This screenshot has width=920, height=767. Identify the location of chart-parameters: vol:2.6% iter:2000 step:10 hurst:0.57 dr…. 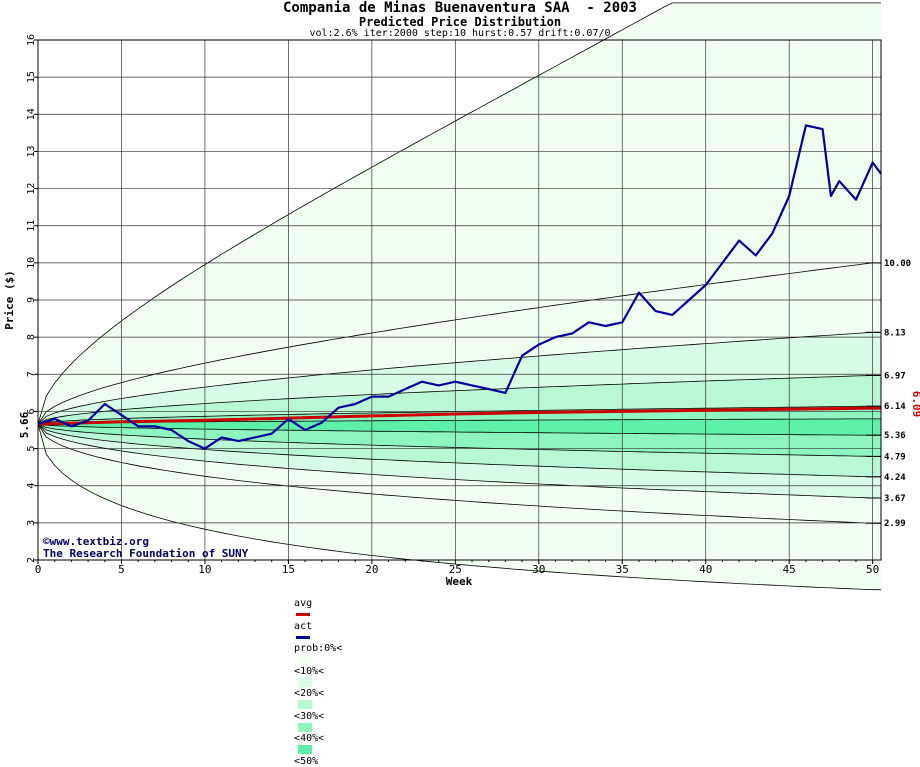
(460, 33).